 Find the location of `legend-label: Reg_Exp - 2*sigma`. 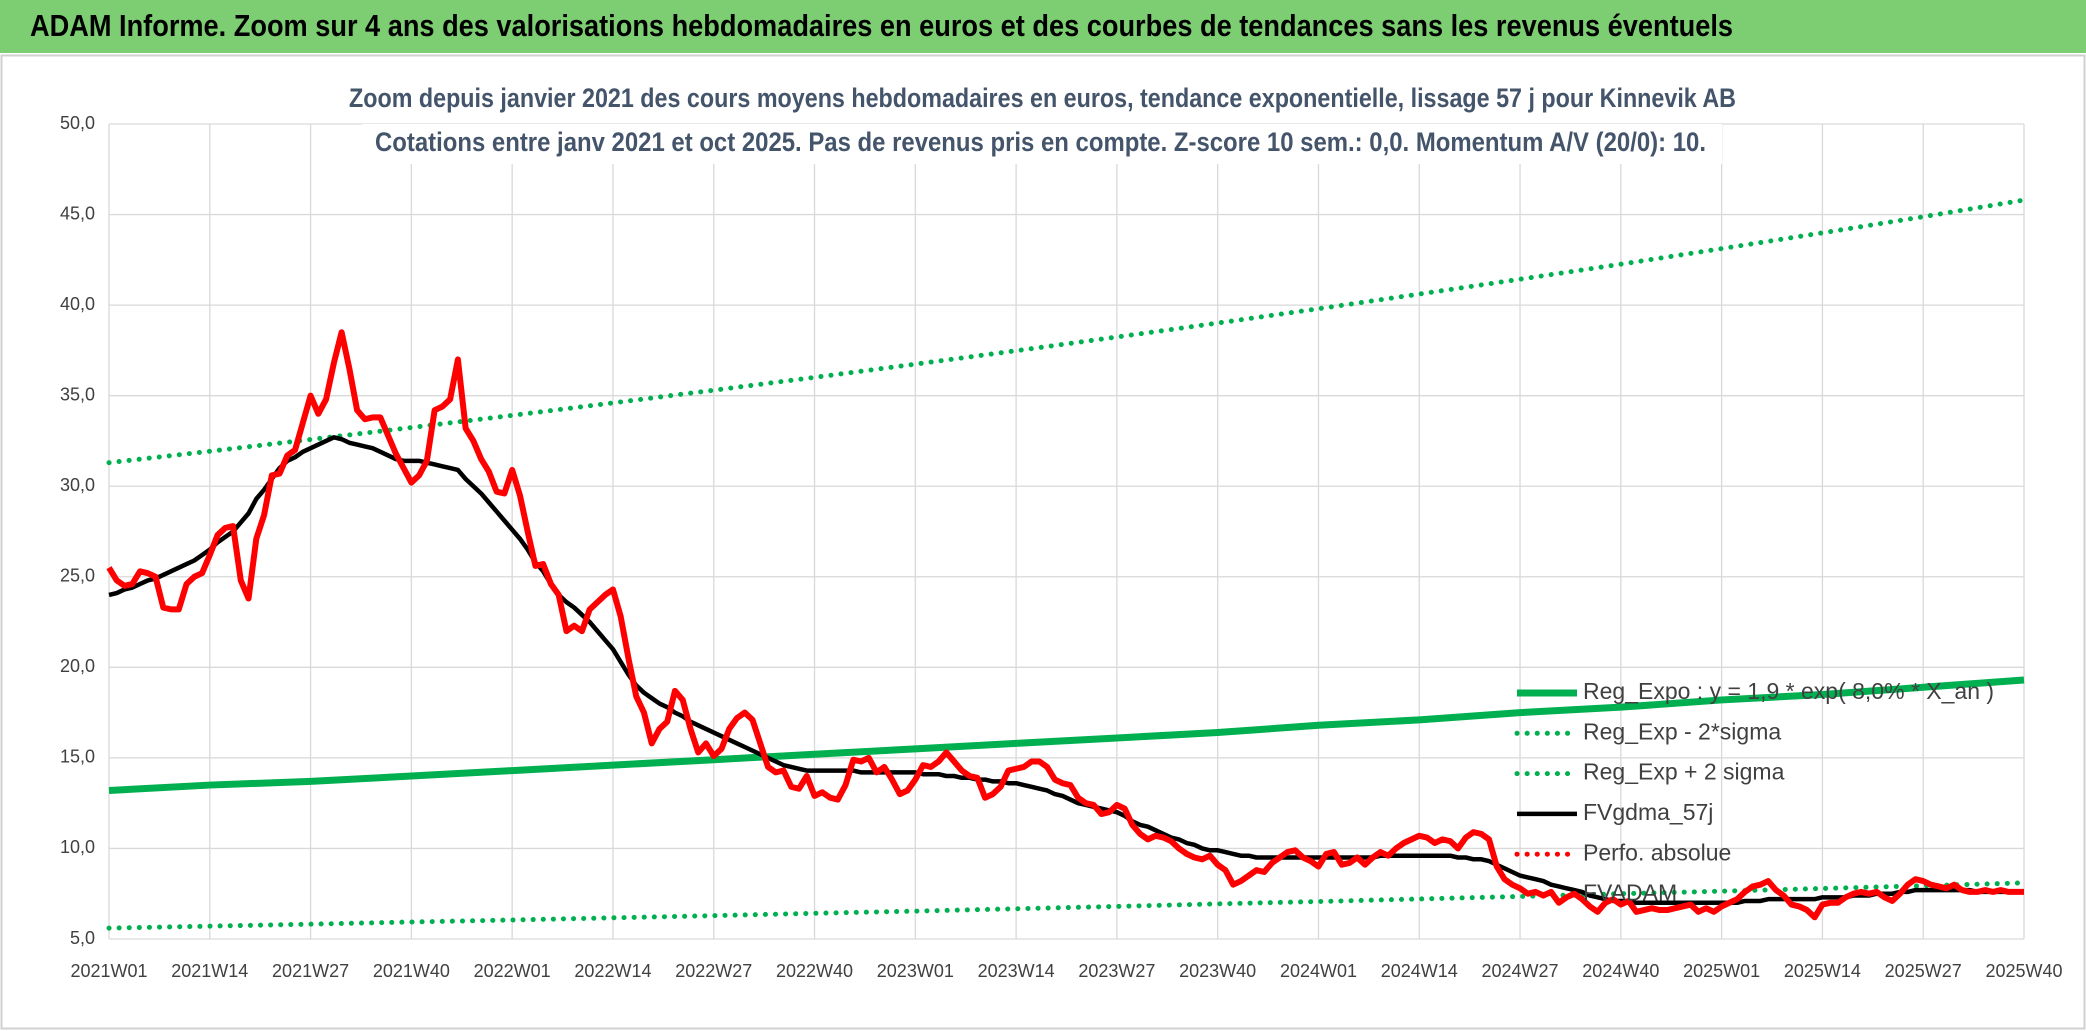

legend-label: Reg_Exp - 2*sigma is located at coordinates (1682, 731).